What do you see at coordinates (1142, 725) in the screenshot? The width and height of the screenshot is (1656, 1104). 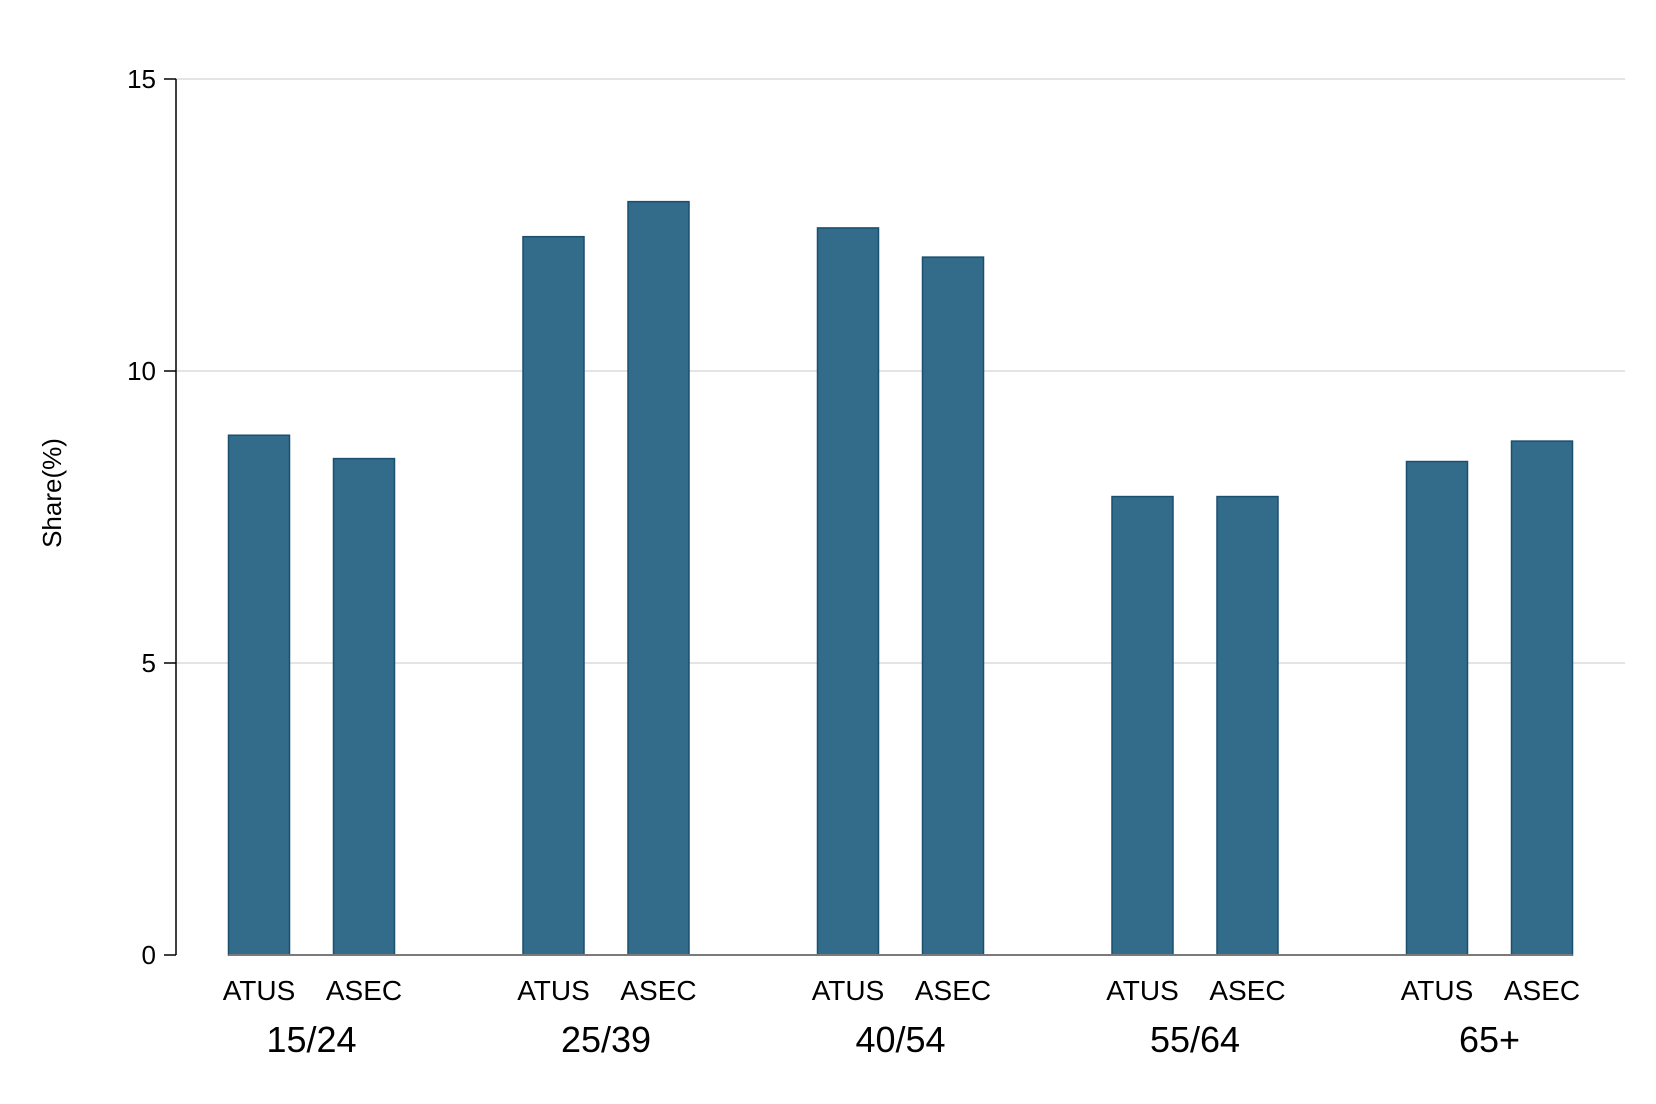 I see `bar-55/64-ATUS` at bounding box center [1142, 725].